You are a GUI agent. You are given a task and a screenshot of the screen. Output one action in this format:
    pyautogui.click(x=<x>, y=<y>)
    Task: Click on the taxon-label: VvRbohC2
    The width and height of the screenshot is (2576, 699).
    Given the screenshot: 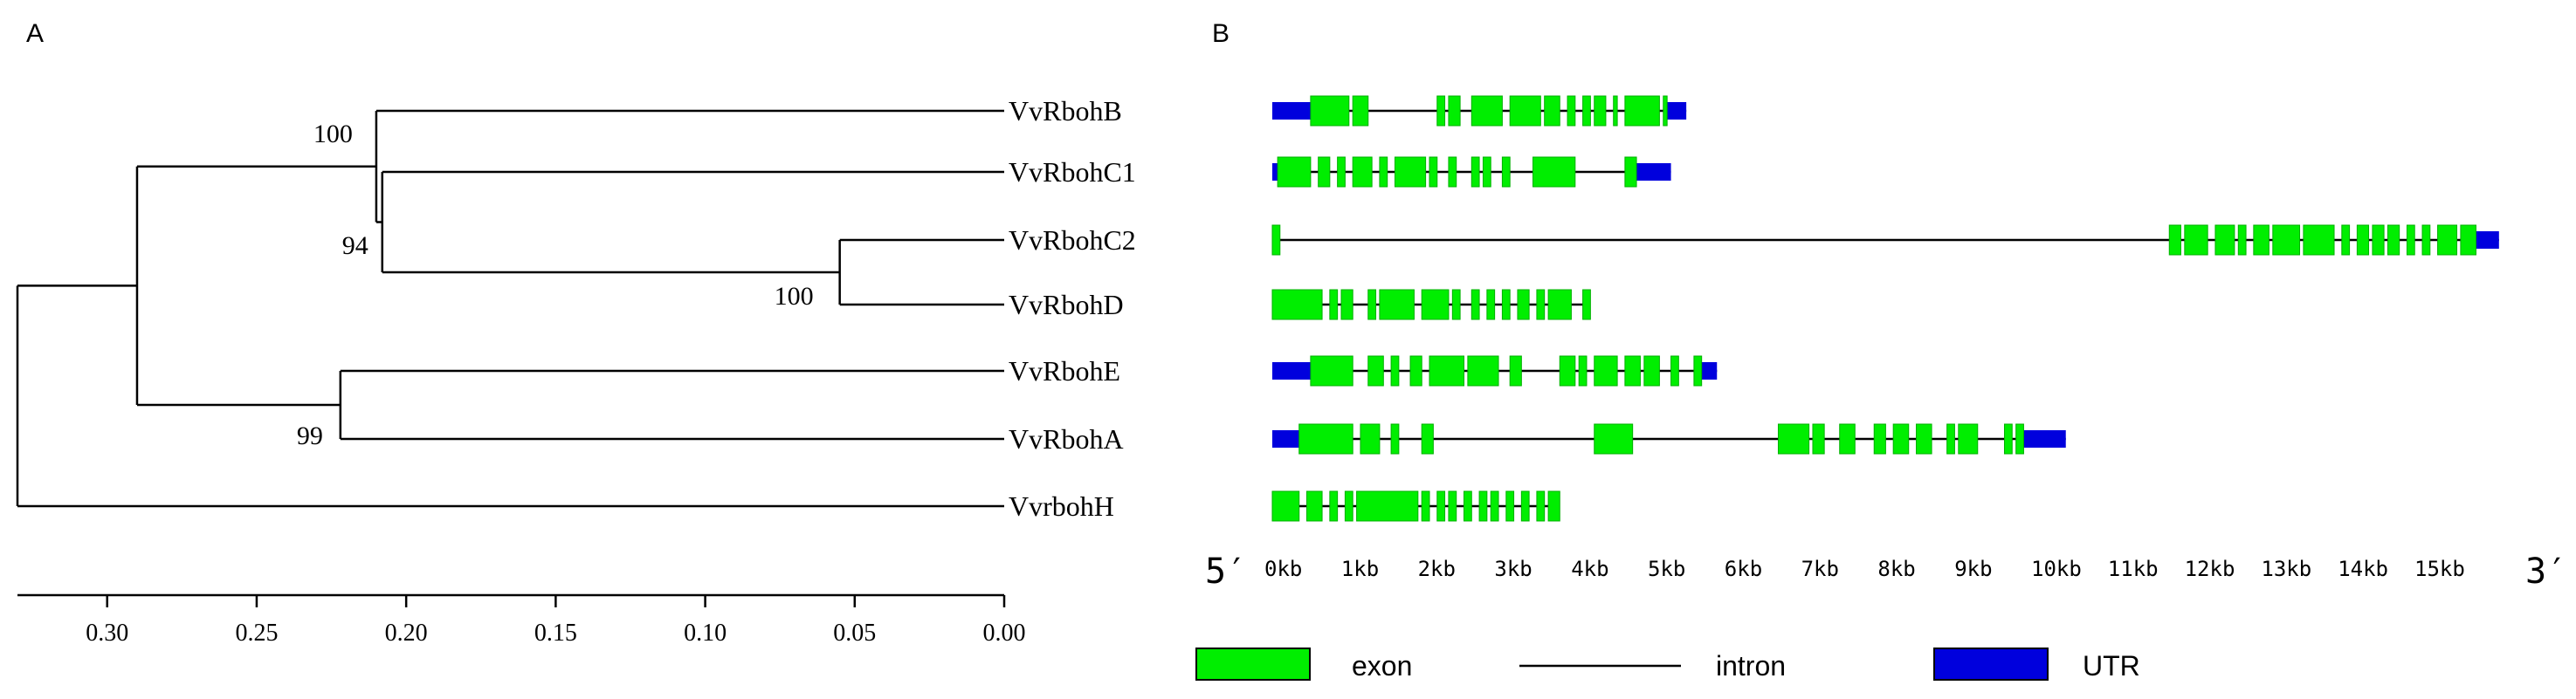 What is the action you would take?
    pyautogui.click(x=1072, y=240)
    